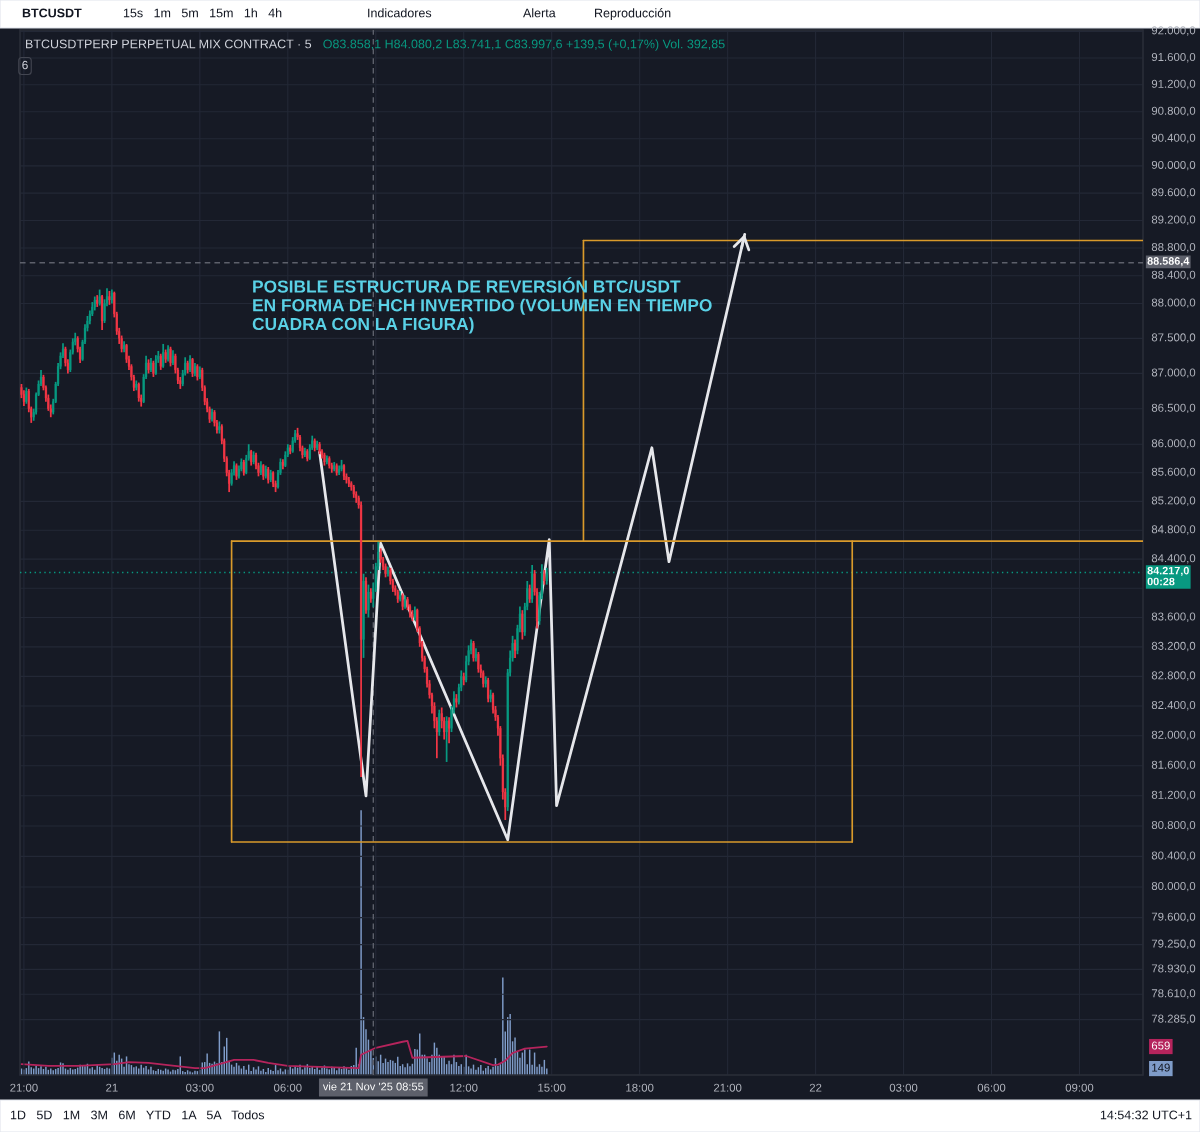 This screenshot has width=1200, height=1132. What do you see at coordinates (464, 1087) in the screenshot?
I see `x-tick-label: 12:00` at bounding box center [464, 1087].